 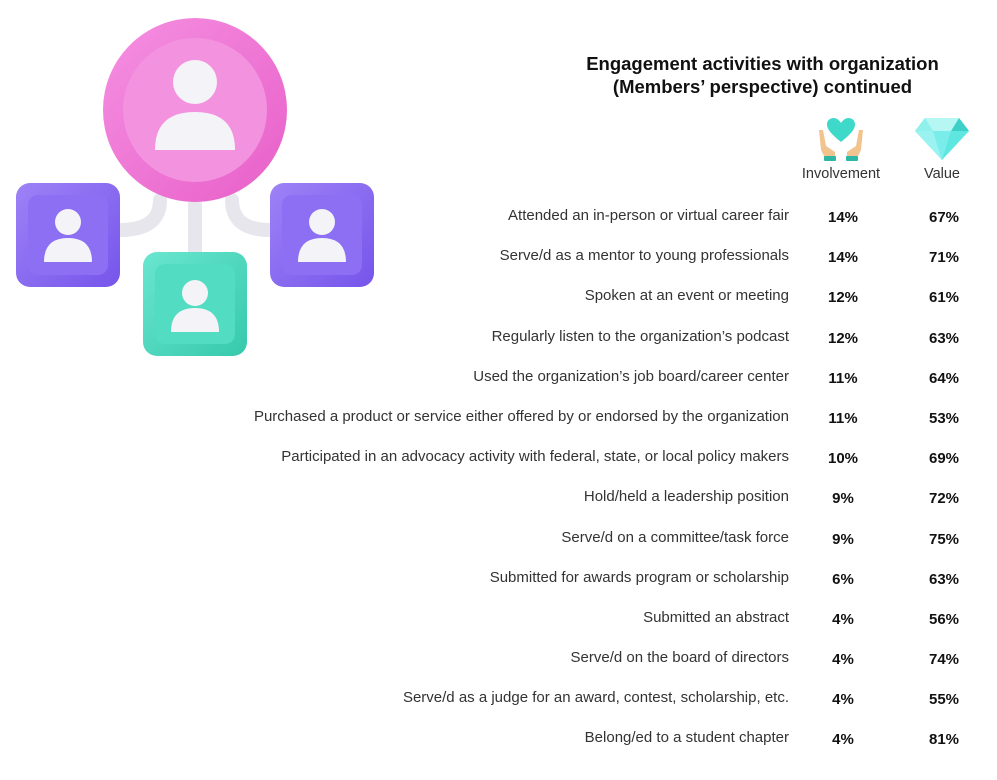 What do you see at coordinates (679, 658) in the screenshot?
I see `row-label: Serve/d on the board of directors` at bounding box center [679, 658].